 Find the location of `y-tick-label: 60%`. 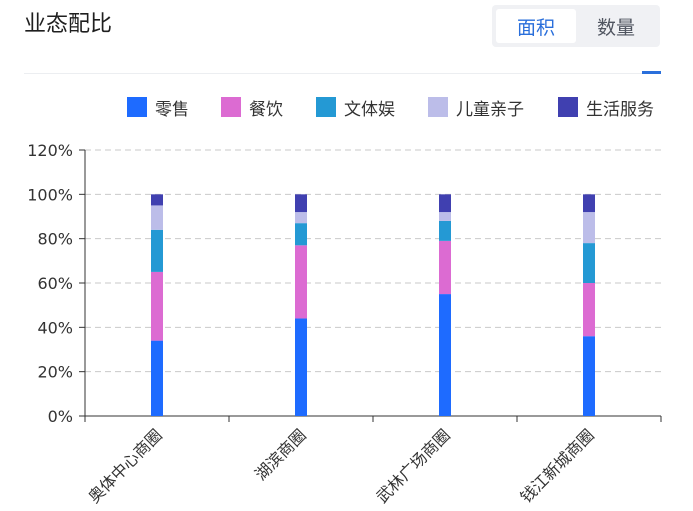

y-tick-label: 60% is located at coordinates (55, 283).